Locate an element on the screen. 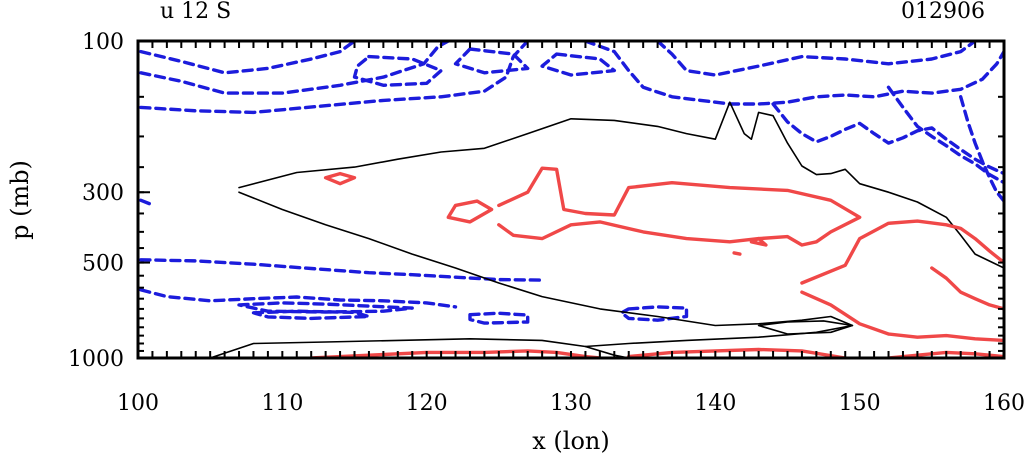 The image size is (1030, 461). y-tick-labels: 100 300 500 1000 is located at coordinates (96, 201).